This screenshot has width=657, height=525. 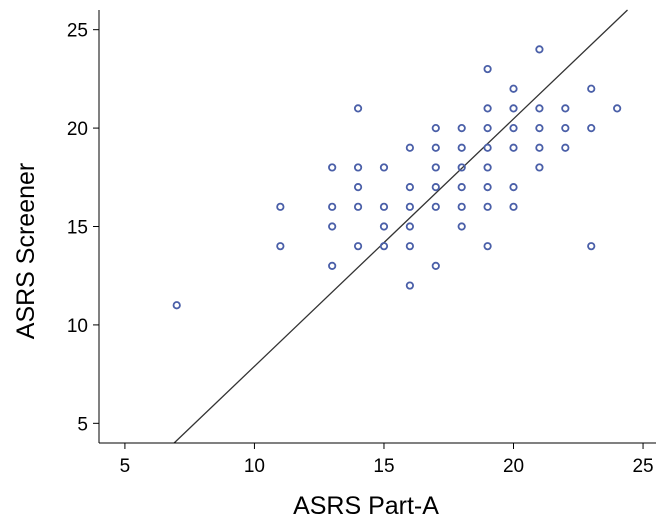 I want to click on x-tick-label: 10, so click(x=254, y=466).